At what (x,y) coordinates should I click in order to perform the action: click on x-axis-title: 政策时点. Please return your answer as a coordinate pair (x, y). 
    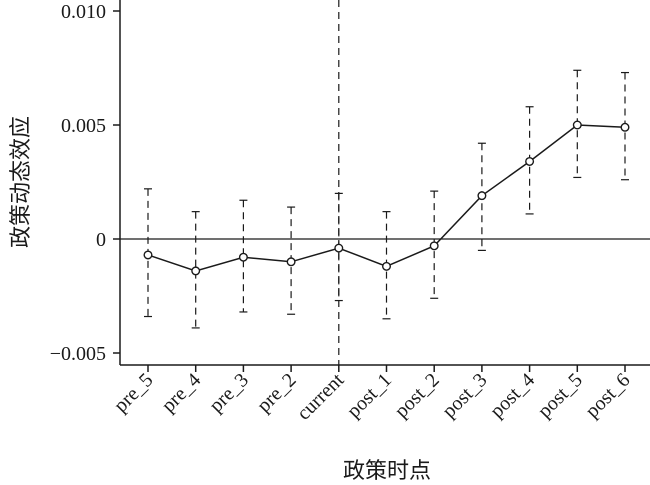
    Looking at the image, I should click on (387, 470).